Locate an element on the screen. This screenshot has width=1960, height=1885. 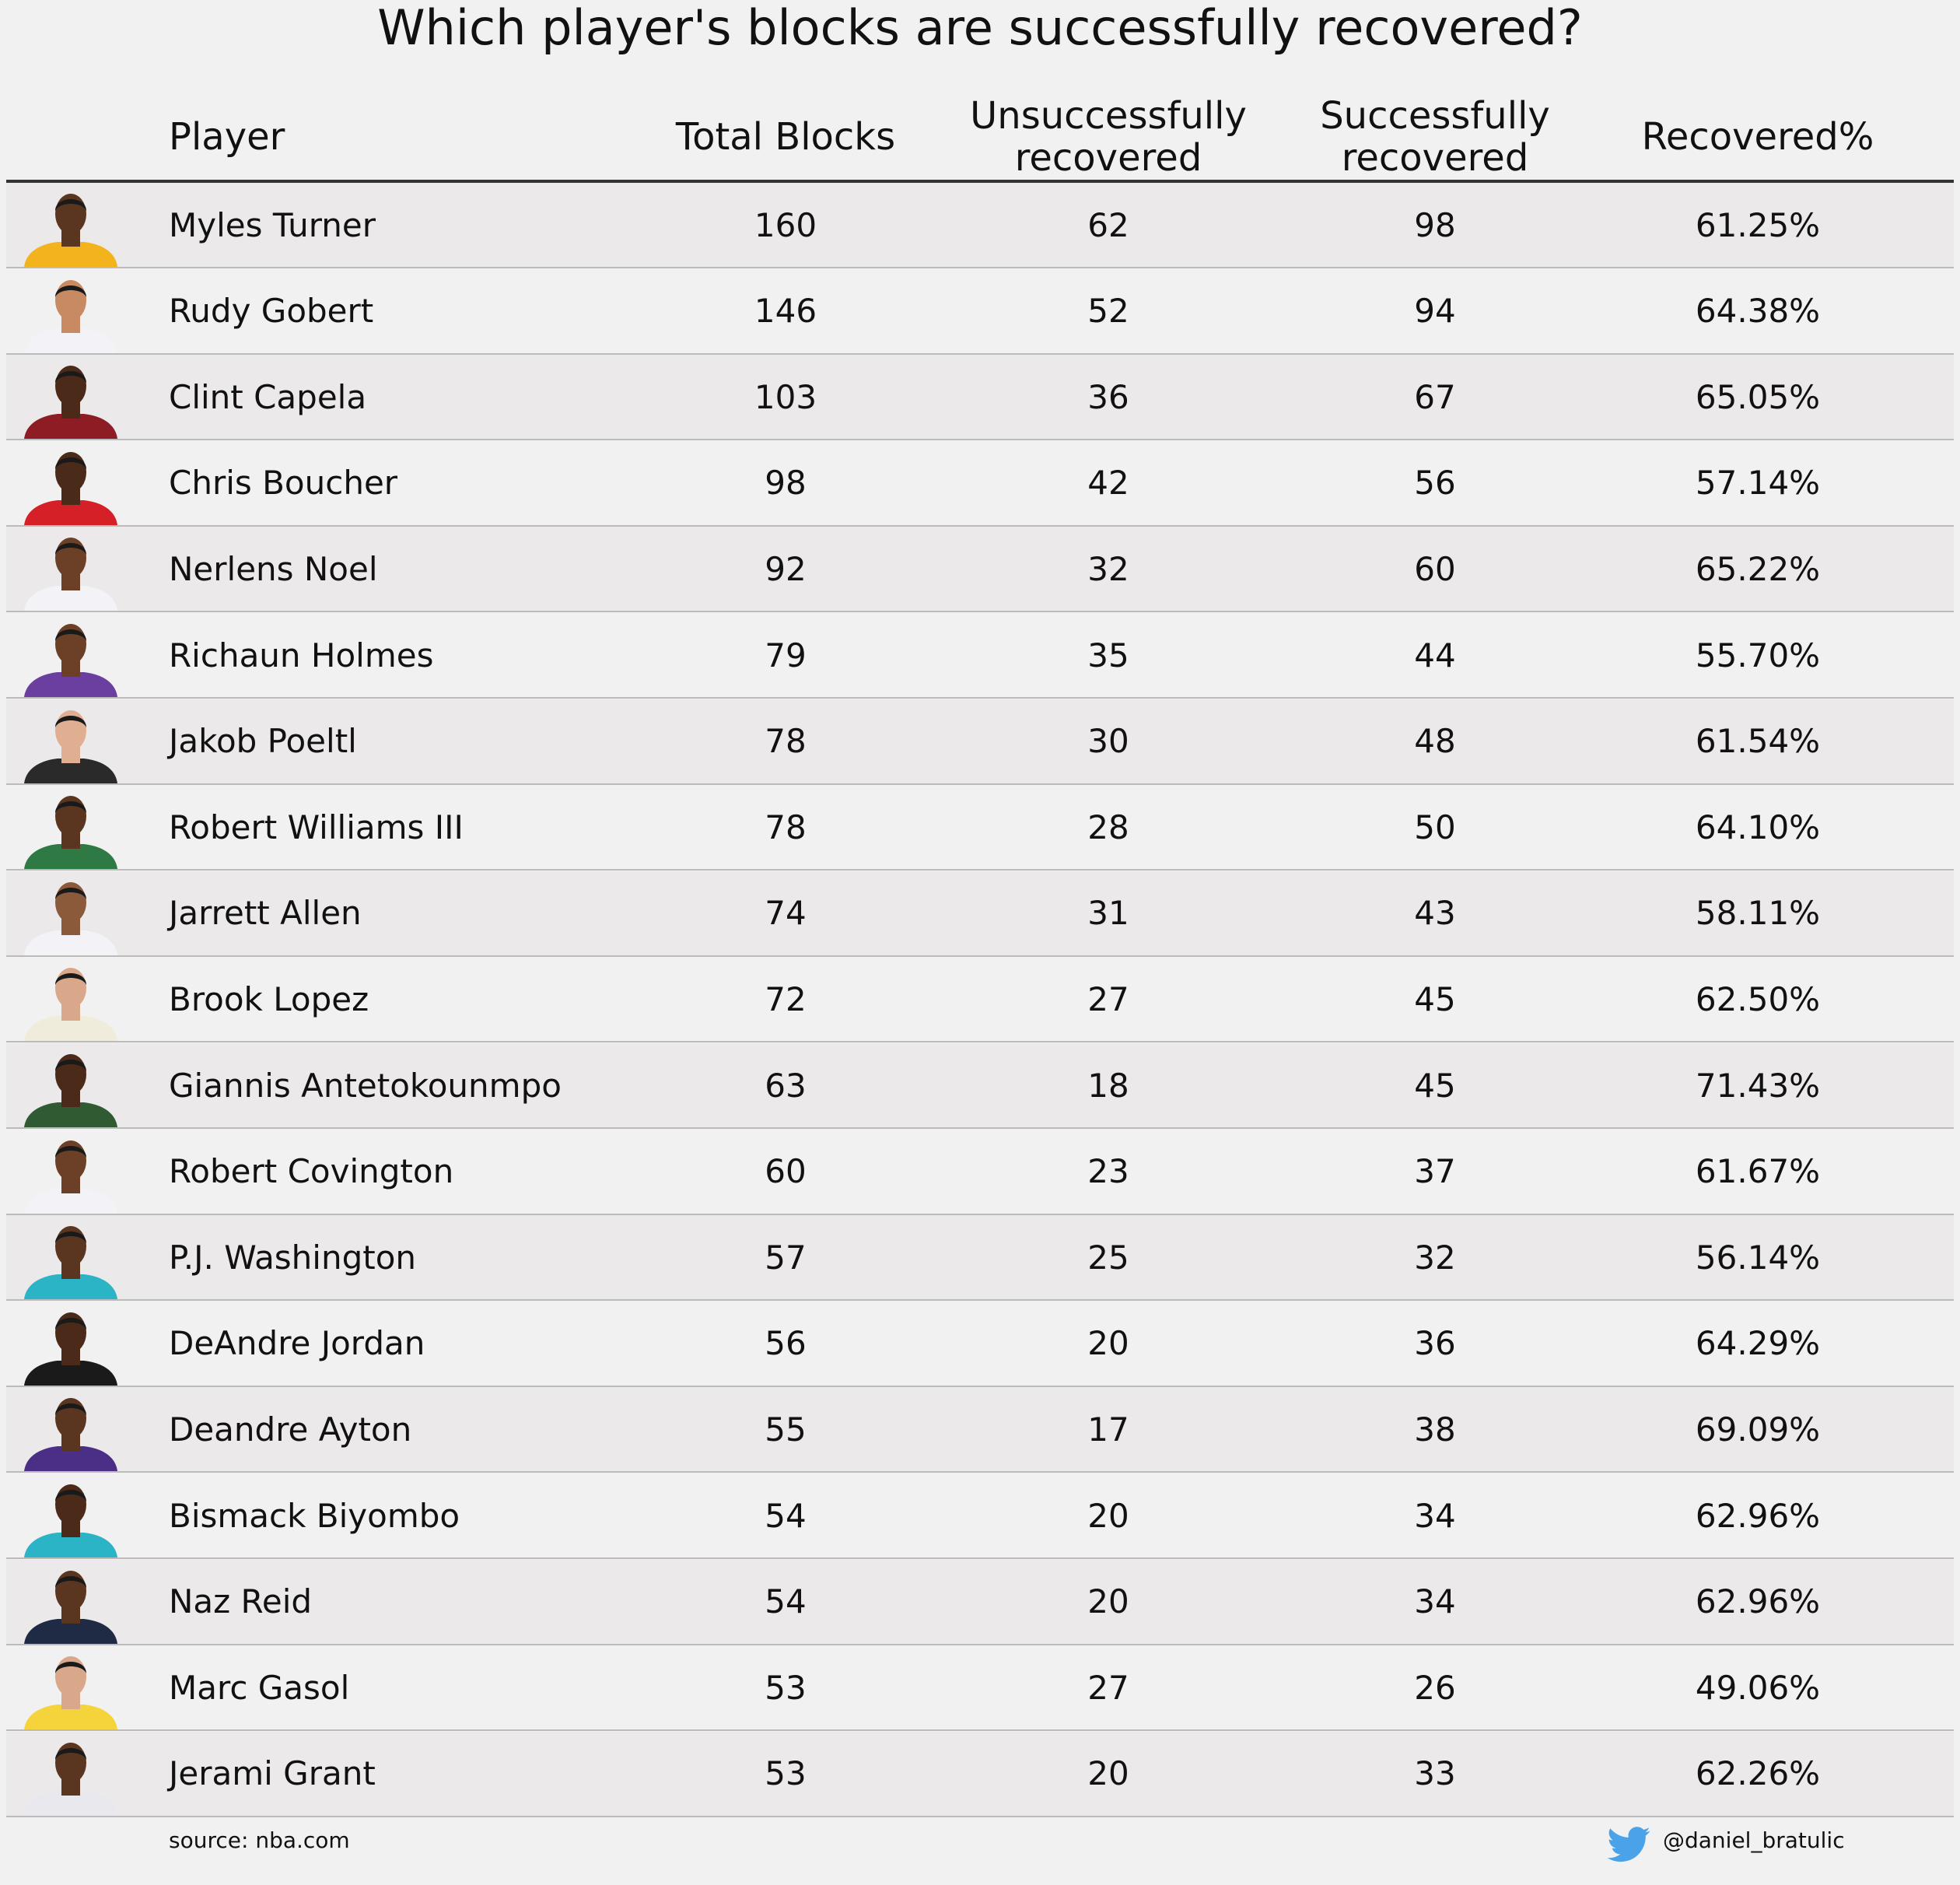
cell-recovered-pct: 65.22% is located at coordinates (1758, 568).